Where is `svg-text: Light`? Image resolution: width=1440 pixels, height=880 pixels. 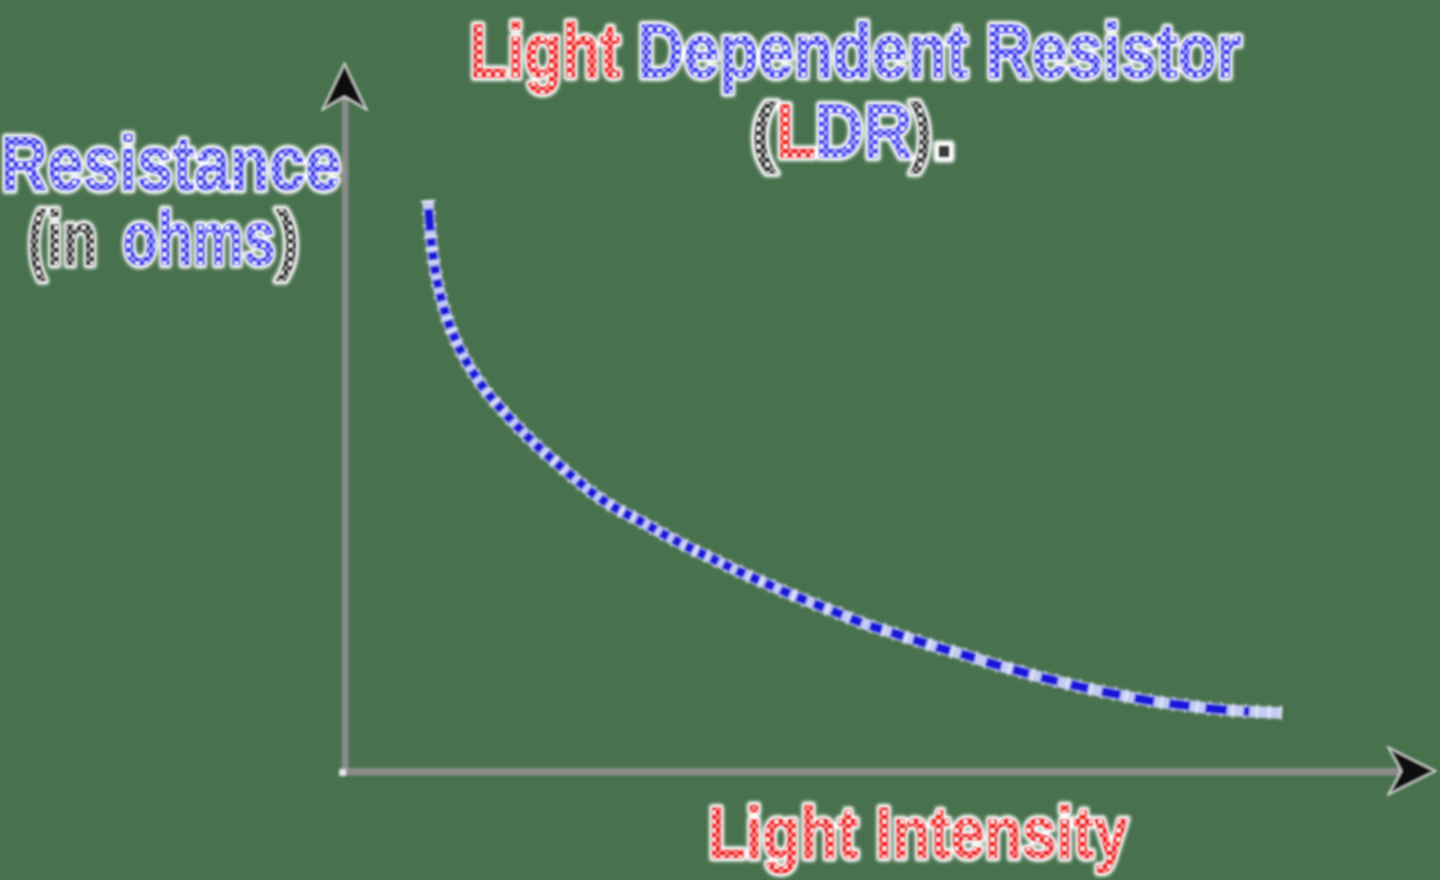 svg-text: Light is located at coordinates (545, 52).